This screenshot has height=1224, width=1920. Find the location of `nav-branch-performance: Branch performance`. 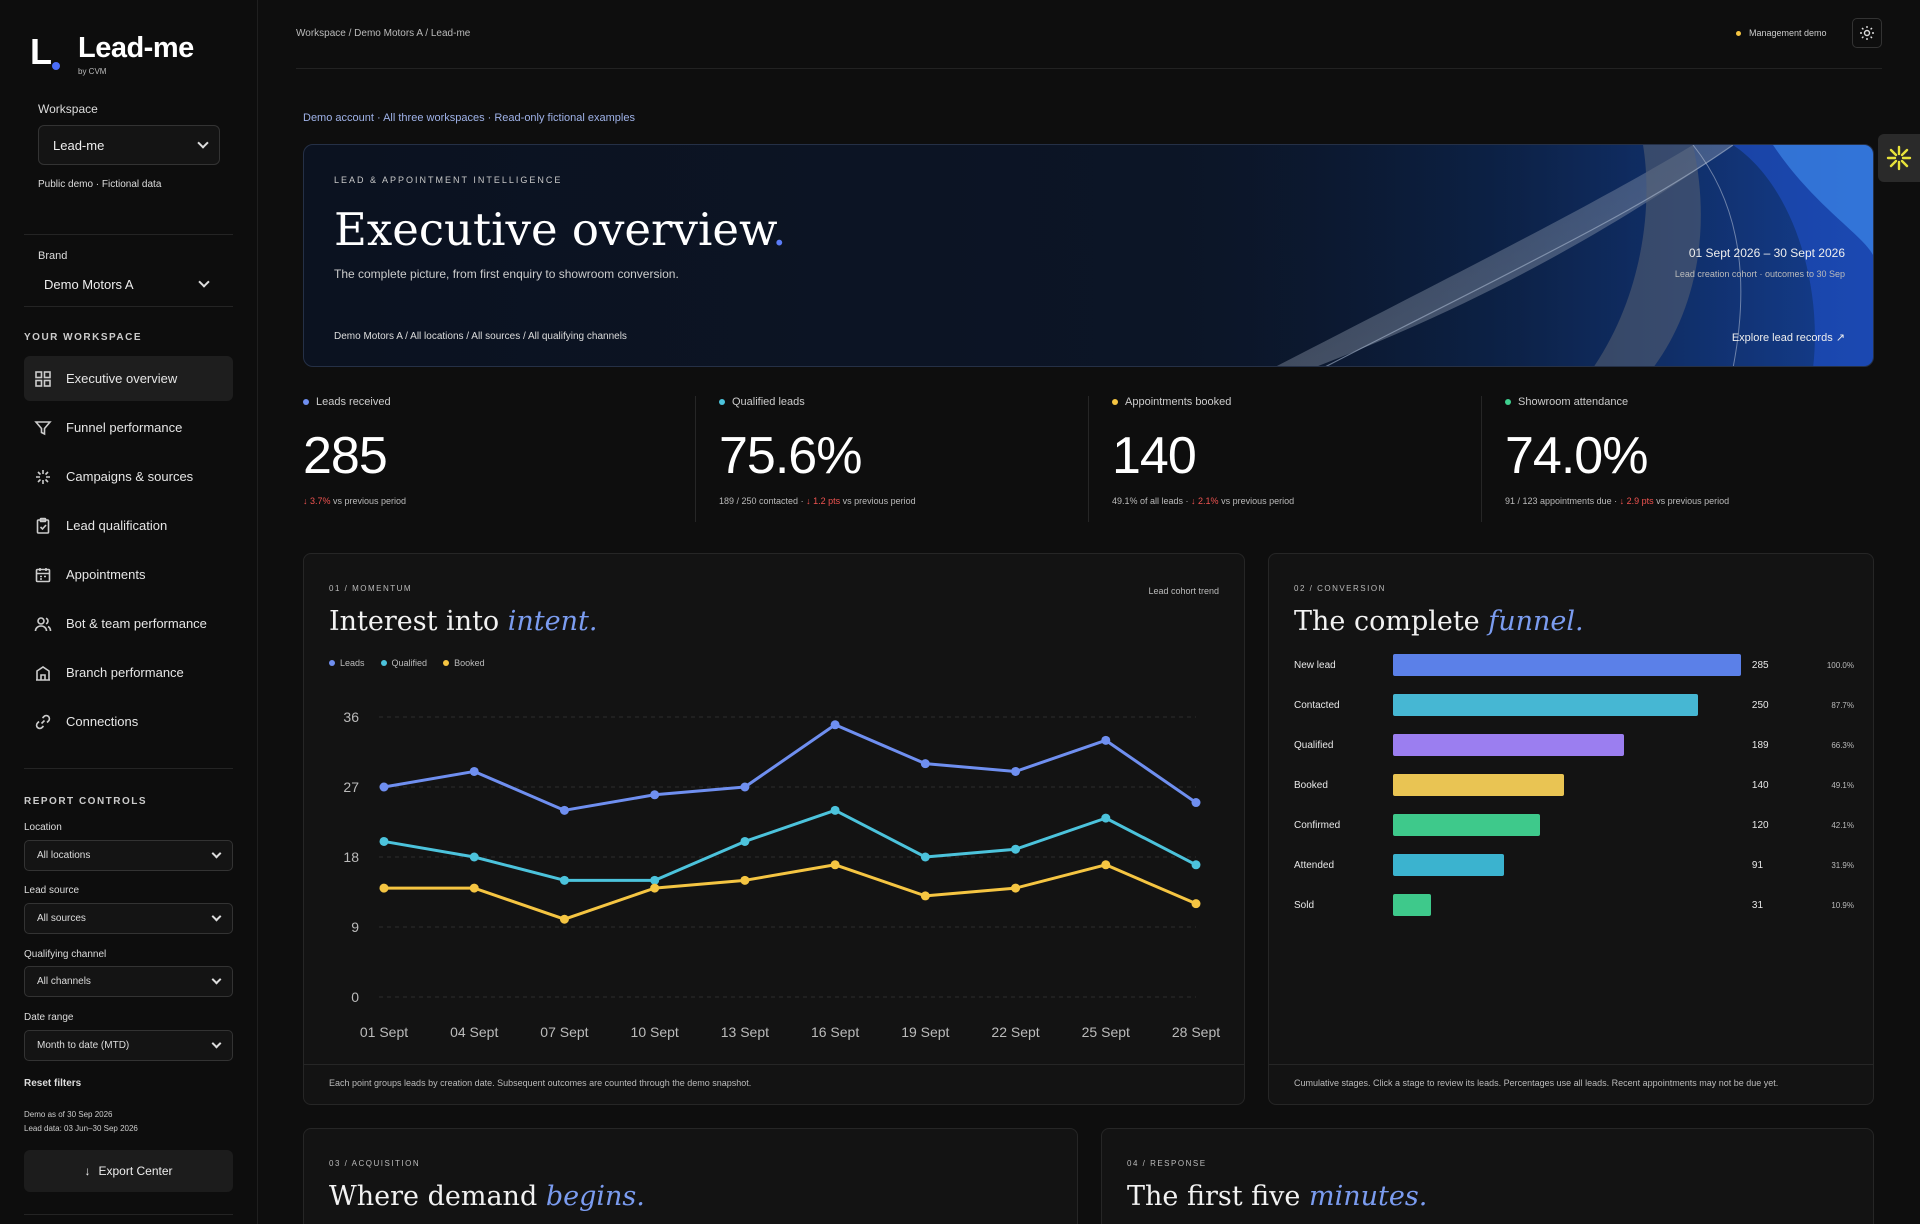

nav-branch-performance: Branch performance is located at coordinates (128, 672).